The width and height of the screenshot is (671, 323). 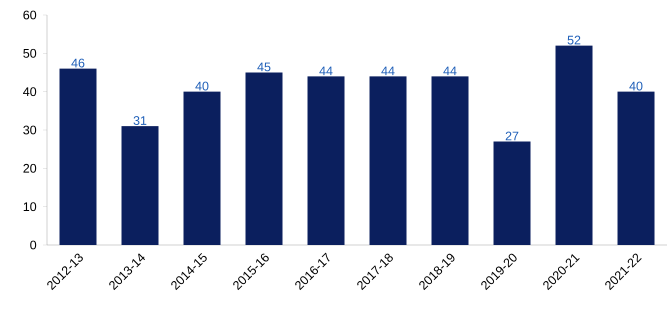 I want to click on y-tick-label: 20, so click(x=29, y=168).